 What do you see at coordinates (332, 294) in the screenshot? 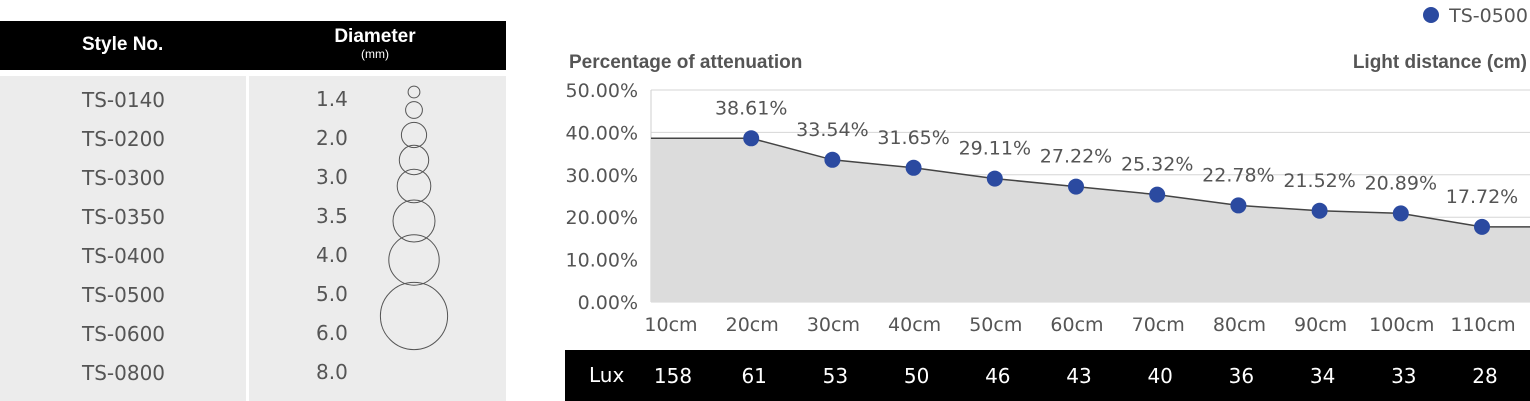
I see `diameter-cell: 5.0` at bounding box center [332, 294].